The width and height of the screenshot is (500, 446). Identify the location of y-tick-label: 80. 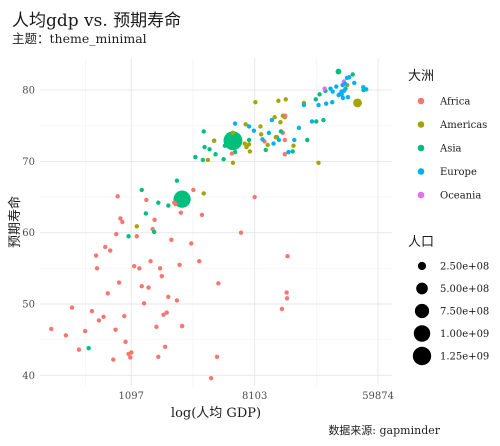
(28, 91).